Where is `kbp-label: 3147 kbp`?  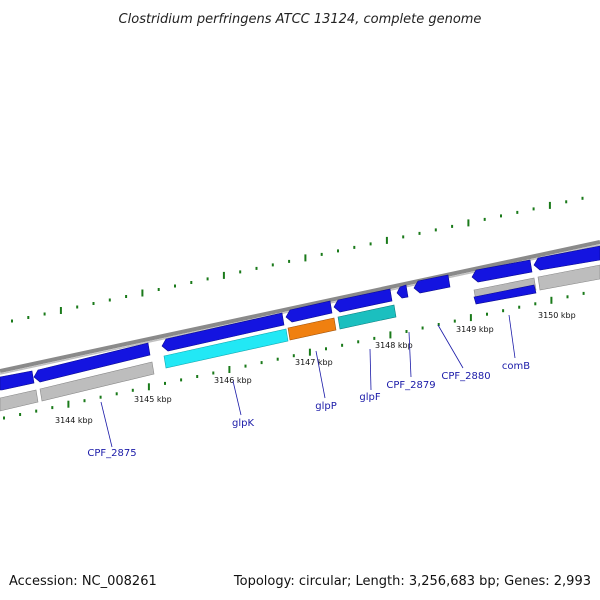 kbp-label: 3147 kbp is located at coordinates (314, 362).